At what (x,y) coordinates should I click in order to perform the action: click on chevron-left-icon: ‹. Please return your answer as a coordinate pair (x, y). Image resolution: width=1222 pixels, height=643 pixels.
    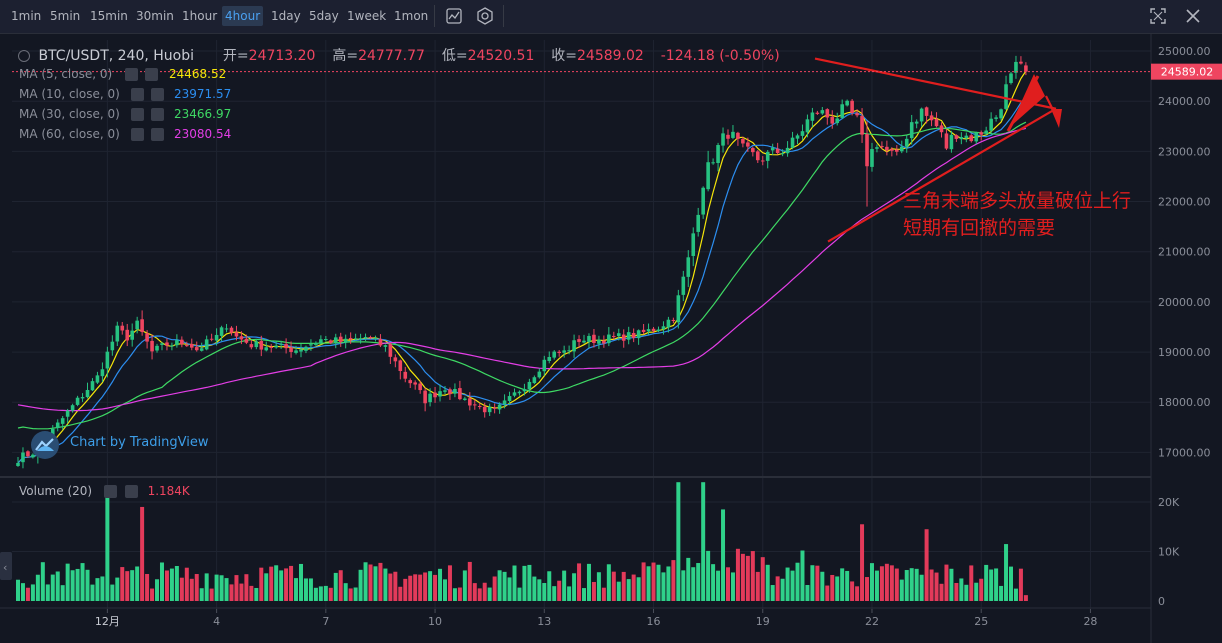
    Looking at the image, I should click on (5, 567).